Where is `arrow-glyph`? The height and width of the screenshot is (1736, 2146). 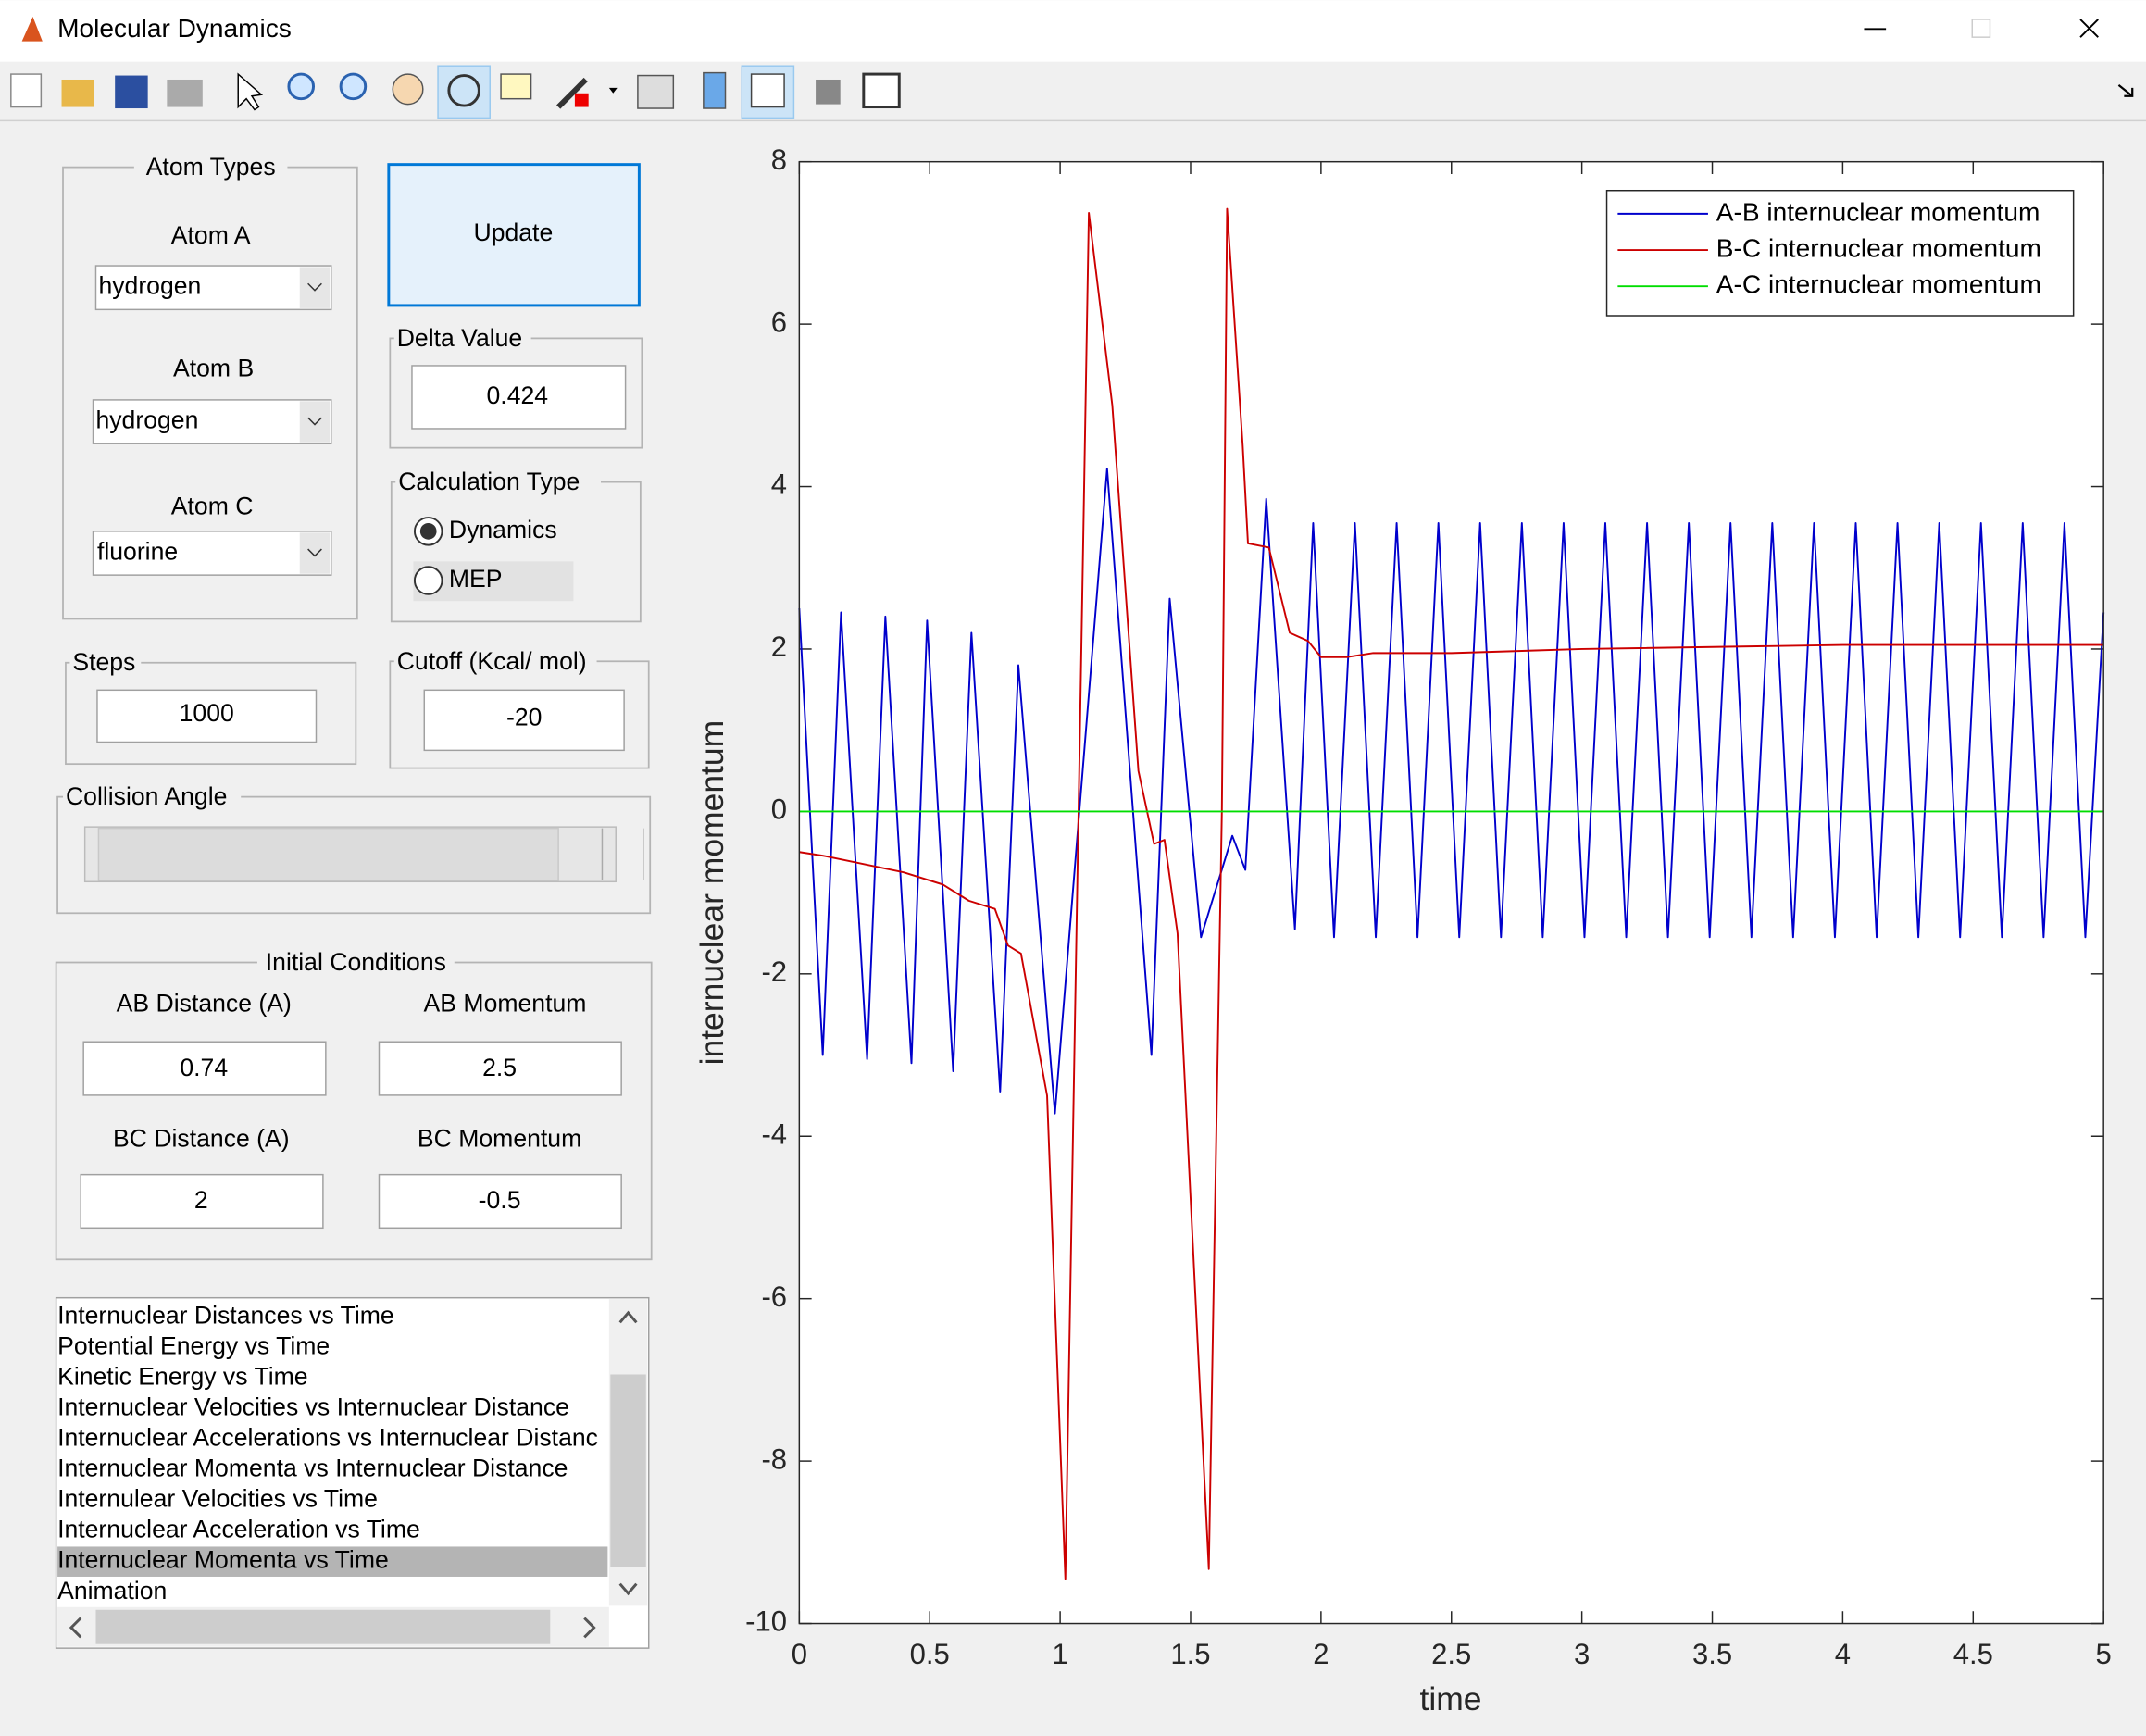
arrow-glyph is located at coordinates (315, 421).